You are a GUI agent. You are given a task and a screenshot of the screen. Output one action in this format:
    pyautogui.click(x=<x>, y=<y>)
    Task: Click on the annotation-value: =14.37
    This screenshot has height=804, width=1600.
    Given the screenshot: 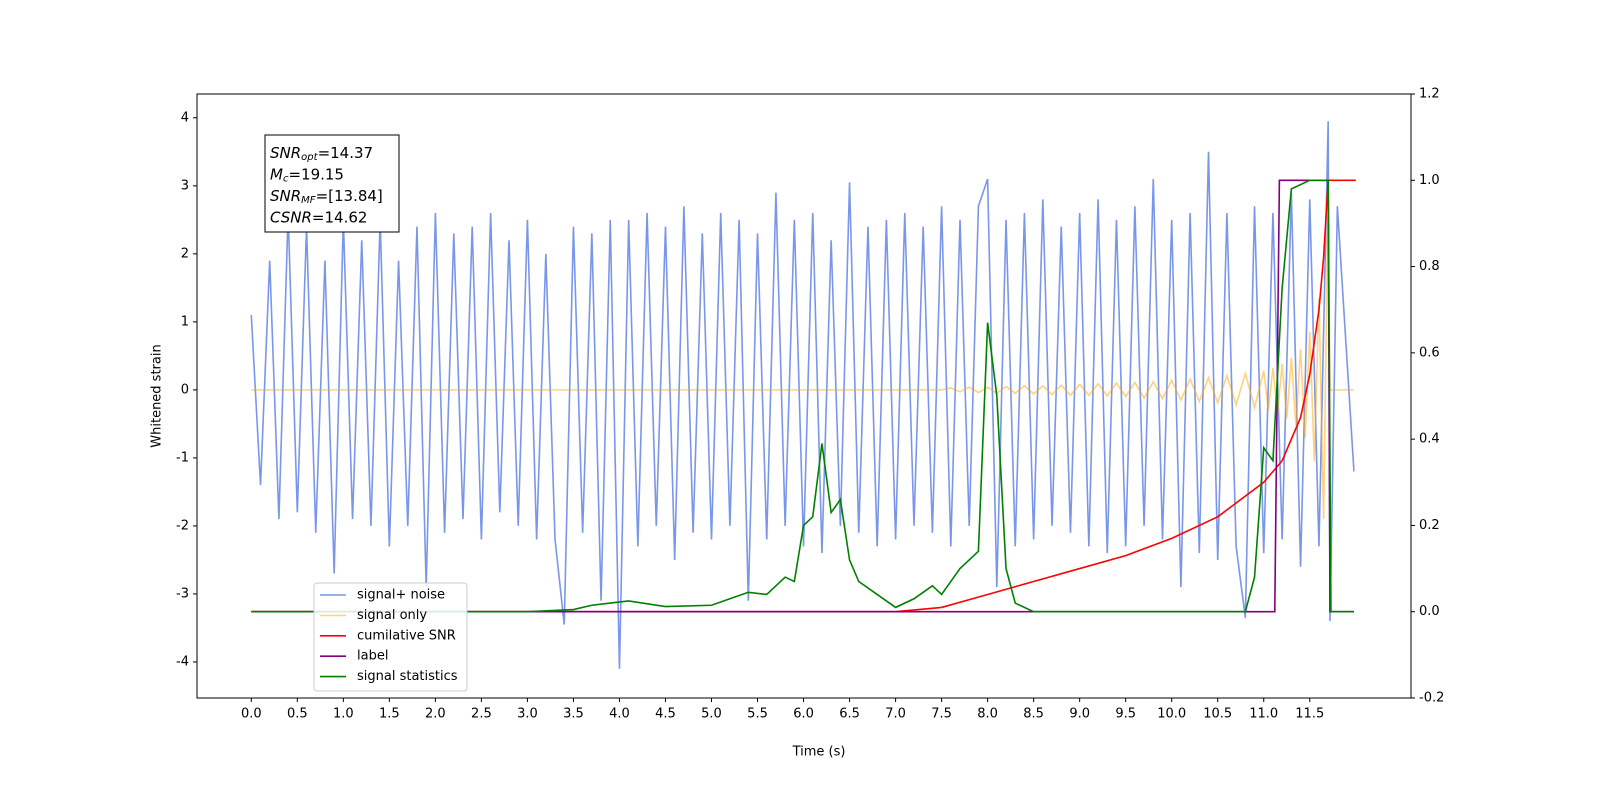 What is the action you would take?
    pyautogui.click(x=346, y=153)
    